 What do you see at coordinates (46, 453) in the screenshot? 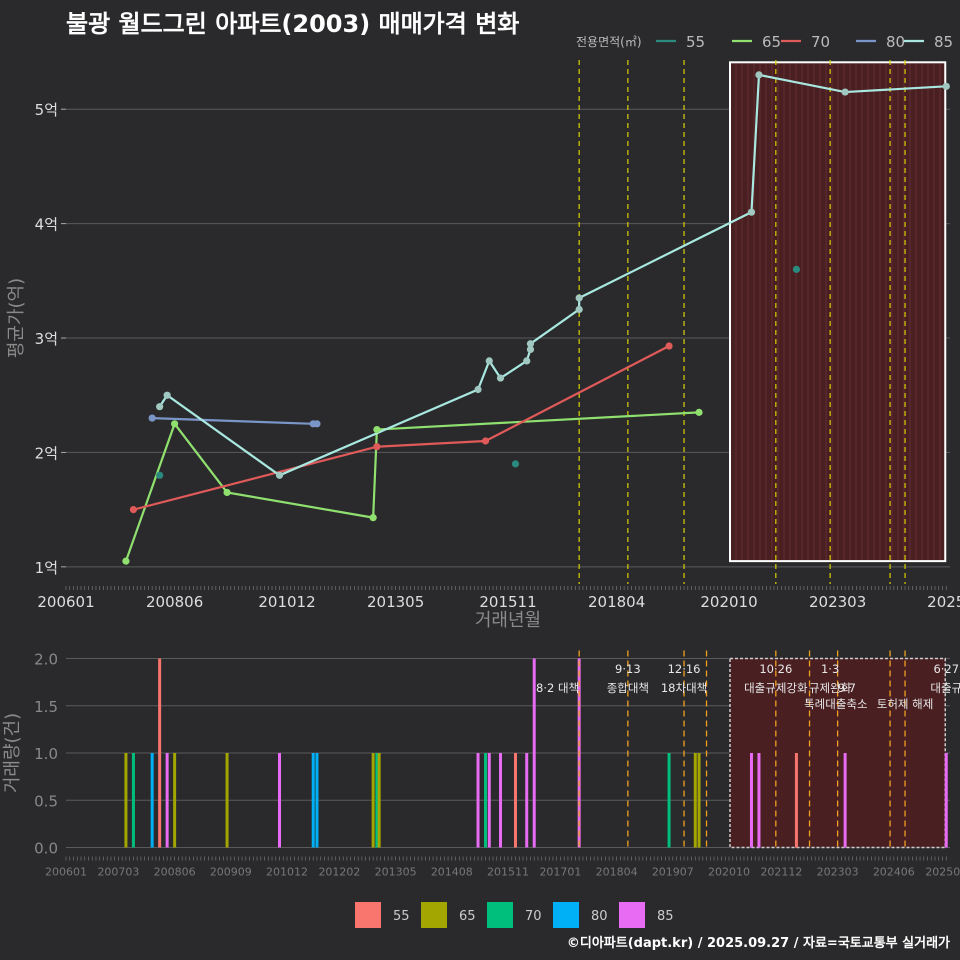
I see `top-y-tick-label: 2억` at bounding box center [46, 453].